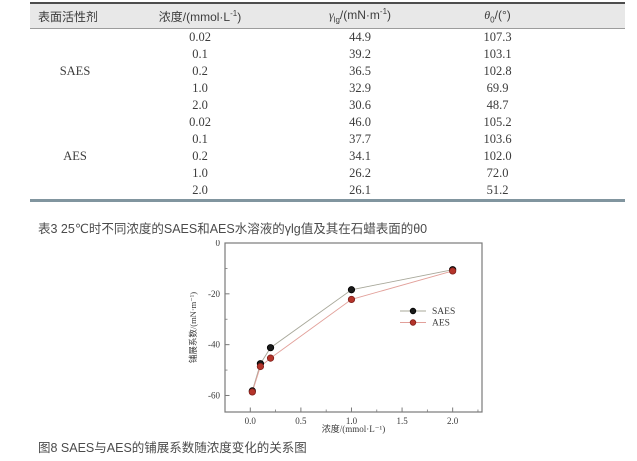 The height and width of the screenshot is (461, 637). What do you see at coordinates (532, 37) in the screenshot?
I see `table-cell: 107.3` at bounding box center [532, 37].